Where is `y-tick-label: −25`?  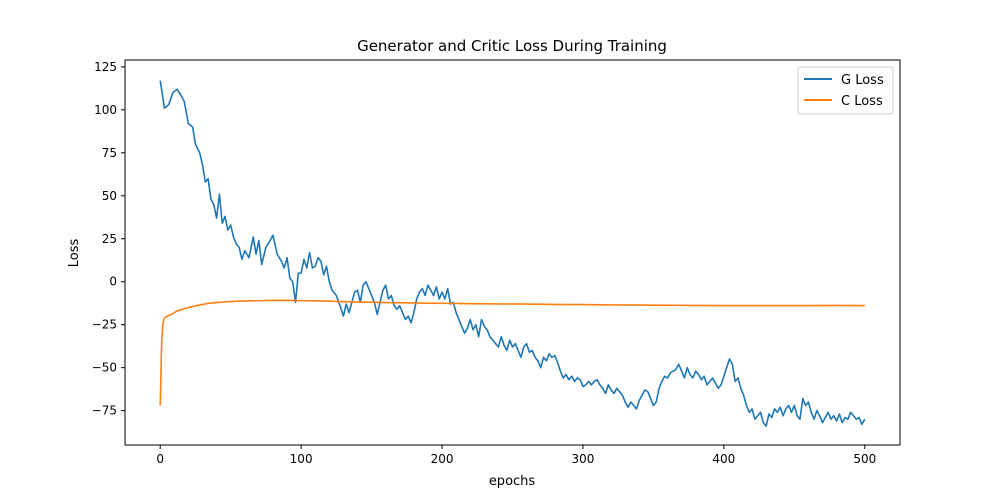
y-tick-label: −25 is located at coordinates (104, 325).